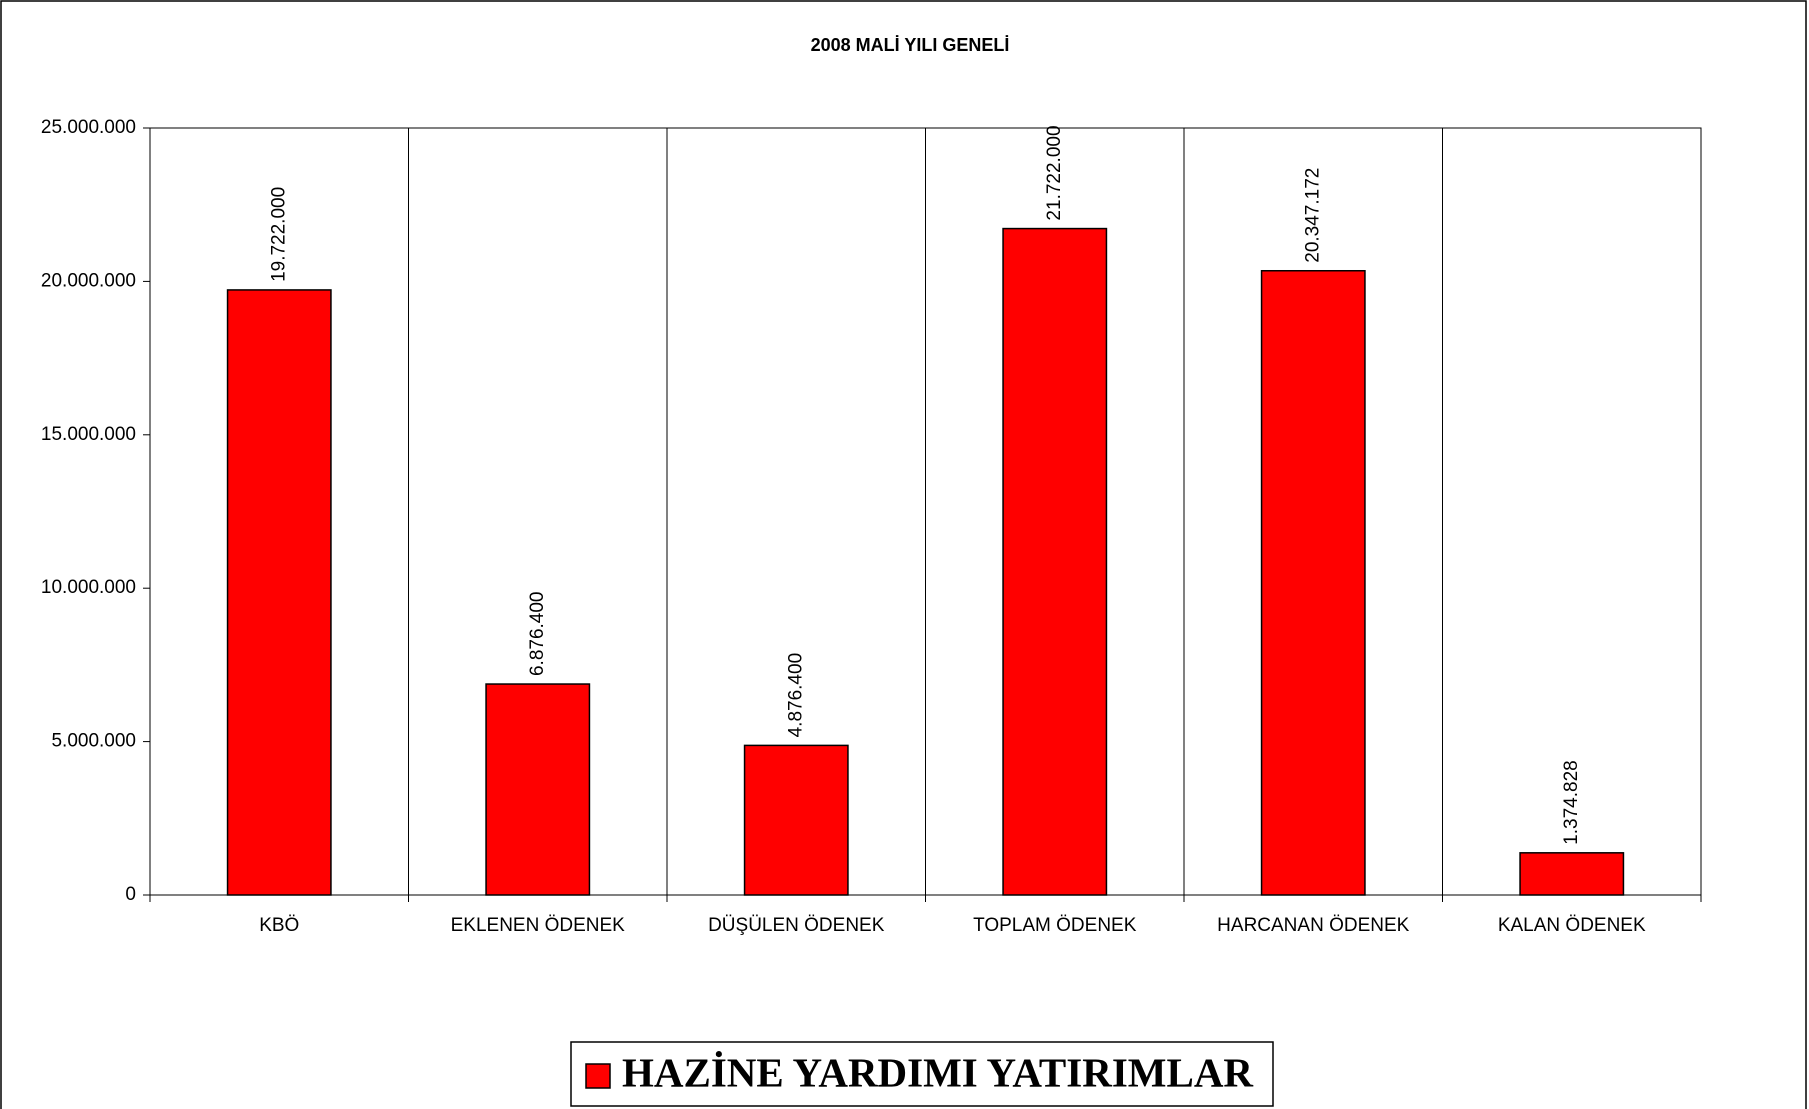 The height and width of the screenshot is (1109, 1809). I want to click on data-label: 4.876.400, so click(795, 695).